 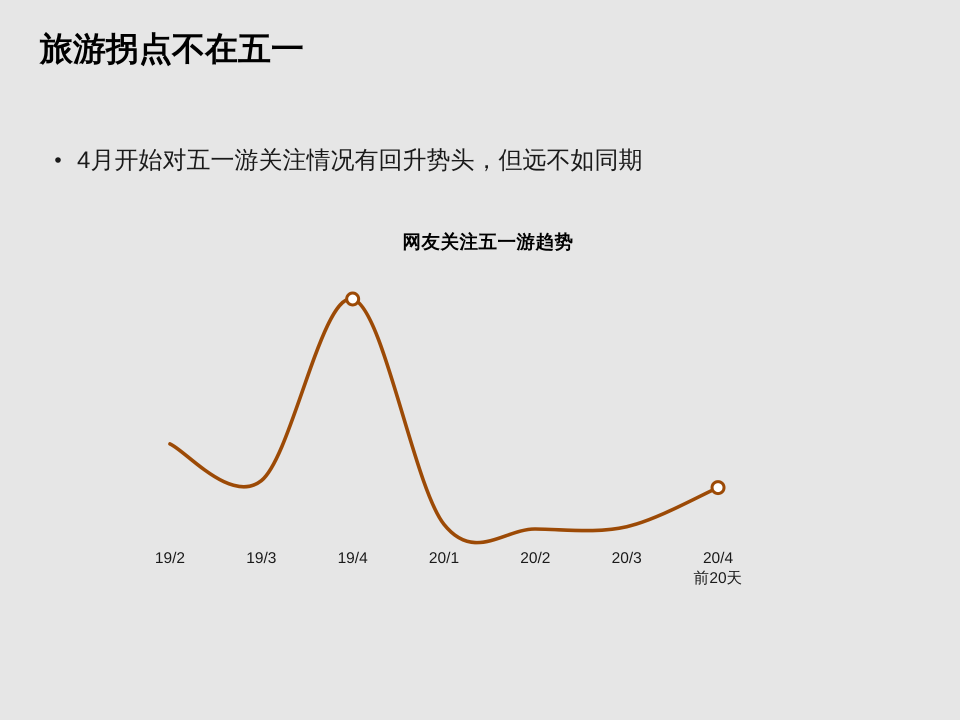 I want to click on x-tick-label: 20/3, so click(x=627, y=558).